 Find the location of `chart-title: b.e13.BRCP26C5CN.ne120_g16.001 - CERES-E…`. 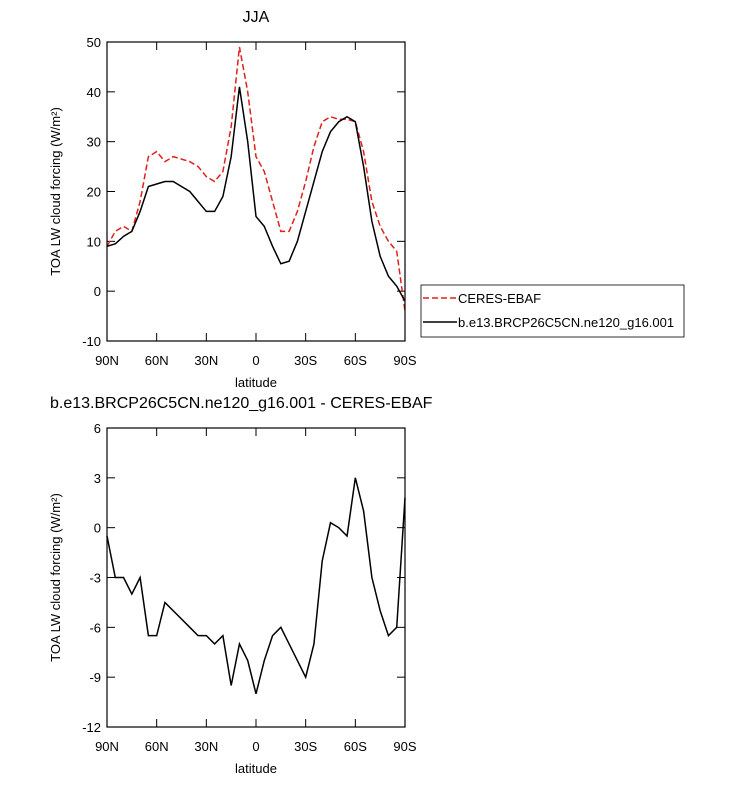

chart-title: b.e13.BRCP26C5CN.ne120_g16.001 - CERES-E… is located at coordinates (241, 403).